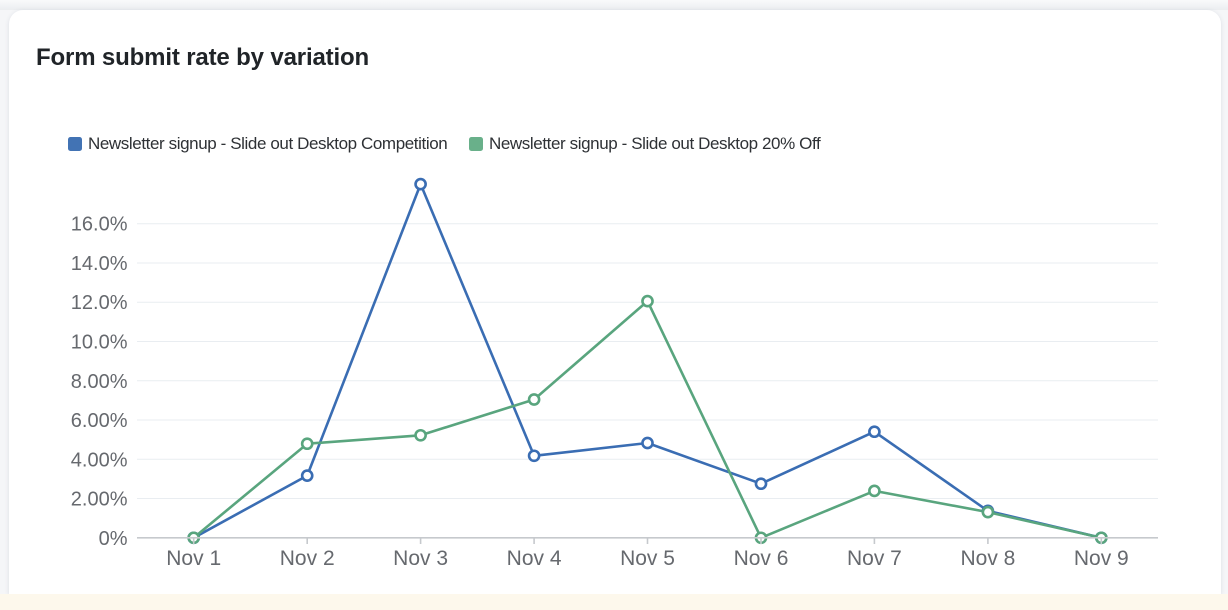 This screenshot has width=1228, height=610. Describe the element at coordinates (874, 558) in the screenshot. I see `svg-text: Nov 7` at that location.